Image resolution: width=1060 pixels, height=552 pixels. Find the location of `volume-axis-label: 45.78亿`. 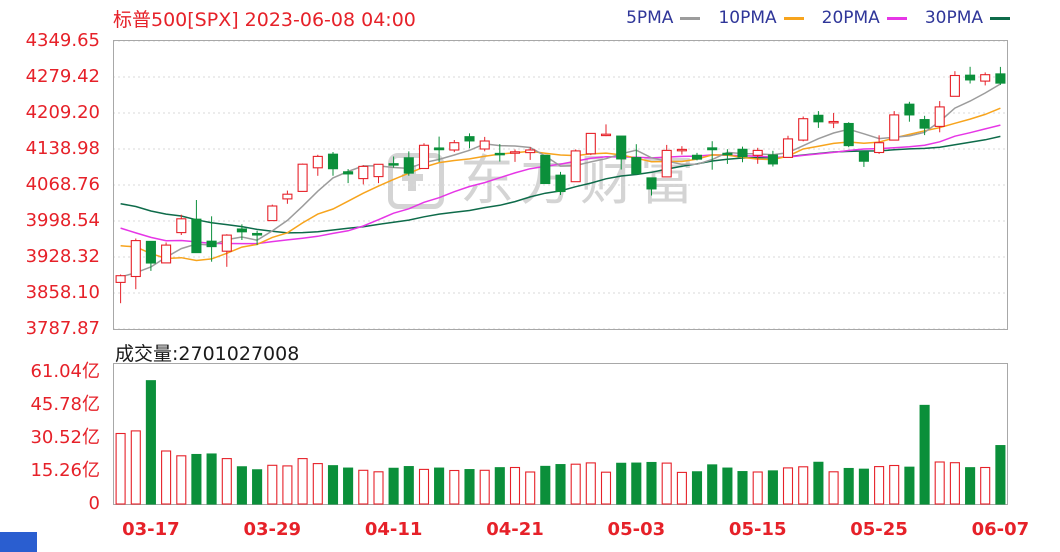

volume-axis-label: 45.78亿 is located at coordinates (65, 404).